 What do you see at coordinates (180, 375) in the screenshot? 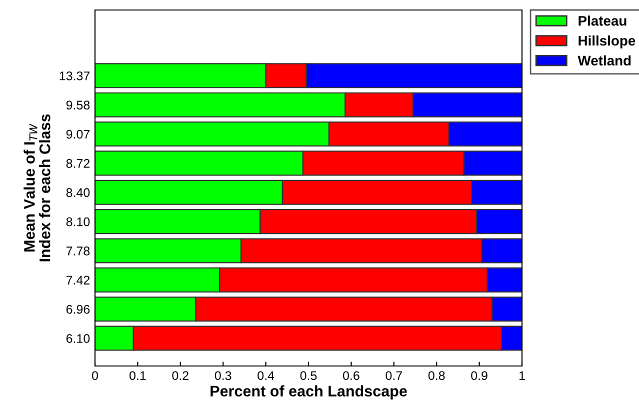
I see `x-tick-label: 0.2` at bounding box center [180, 375].